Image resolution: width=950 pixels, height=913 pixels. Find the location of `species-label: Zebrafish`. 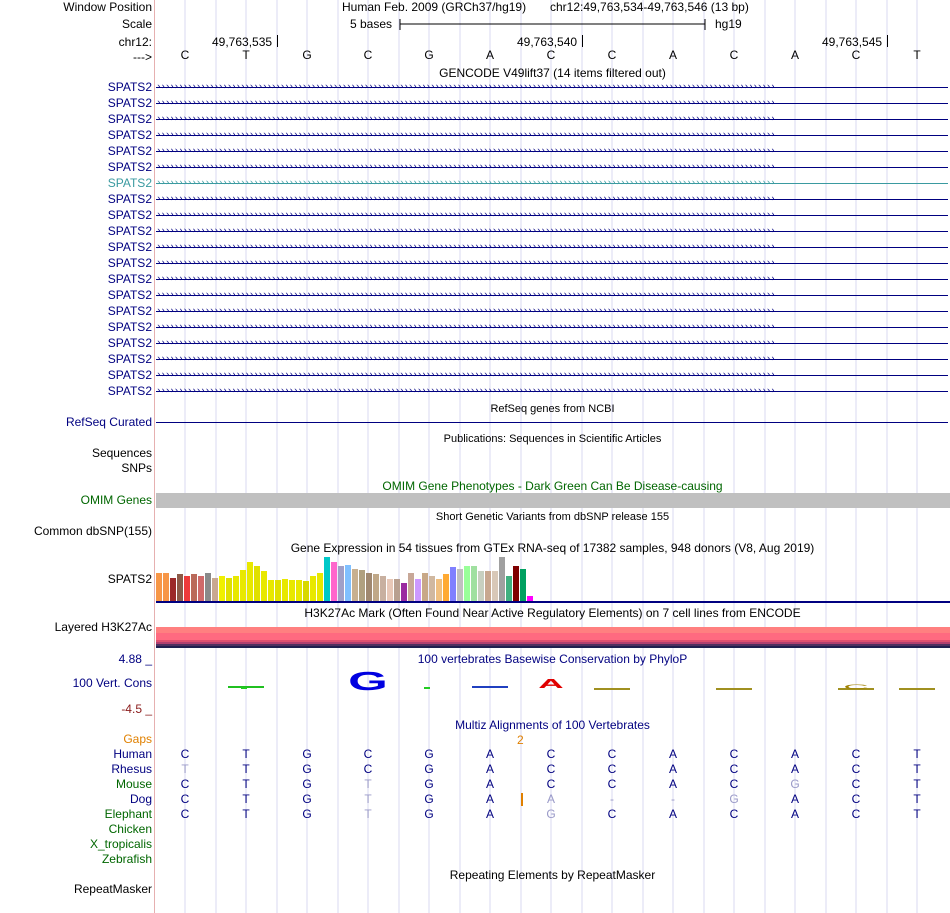

species-label: Zebrafish is located at coordinates (126, 859).